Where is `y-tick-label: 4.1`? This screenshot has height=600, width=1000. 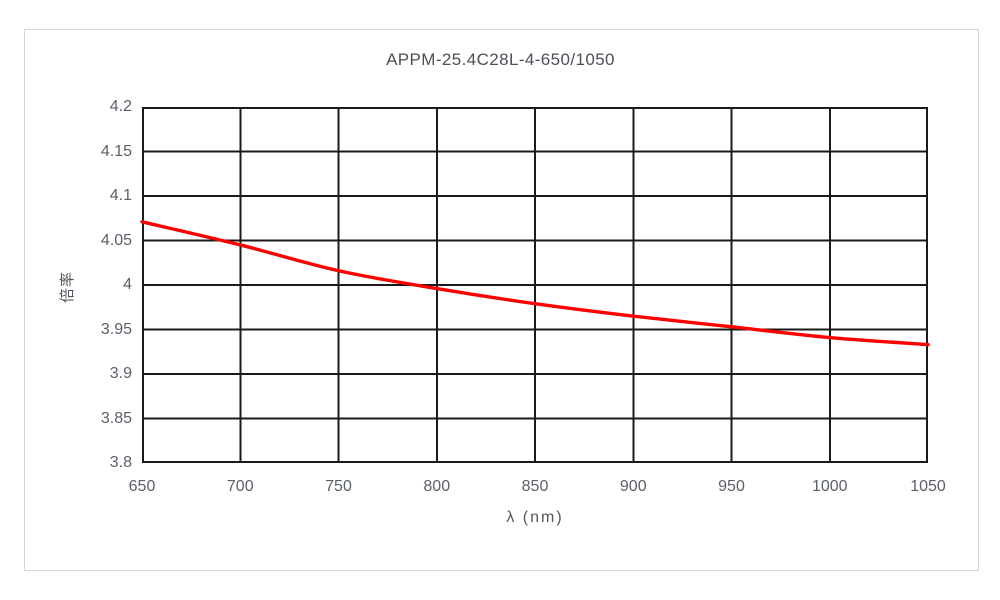
y-tick-label: 4.1 is located at coordinates (120, 195).